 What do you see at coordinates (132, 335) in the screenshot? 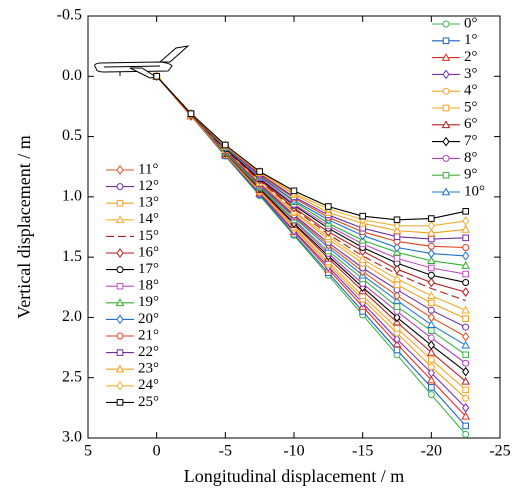
I see `legend-entry: 21°` at bounding box center [132, 335].